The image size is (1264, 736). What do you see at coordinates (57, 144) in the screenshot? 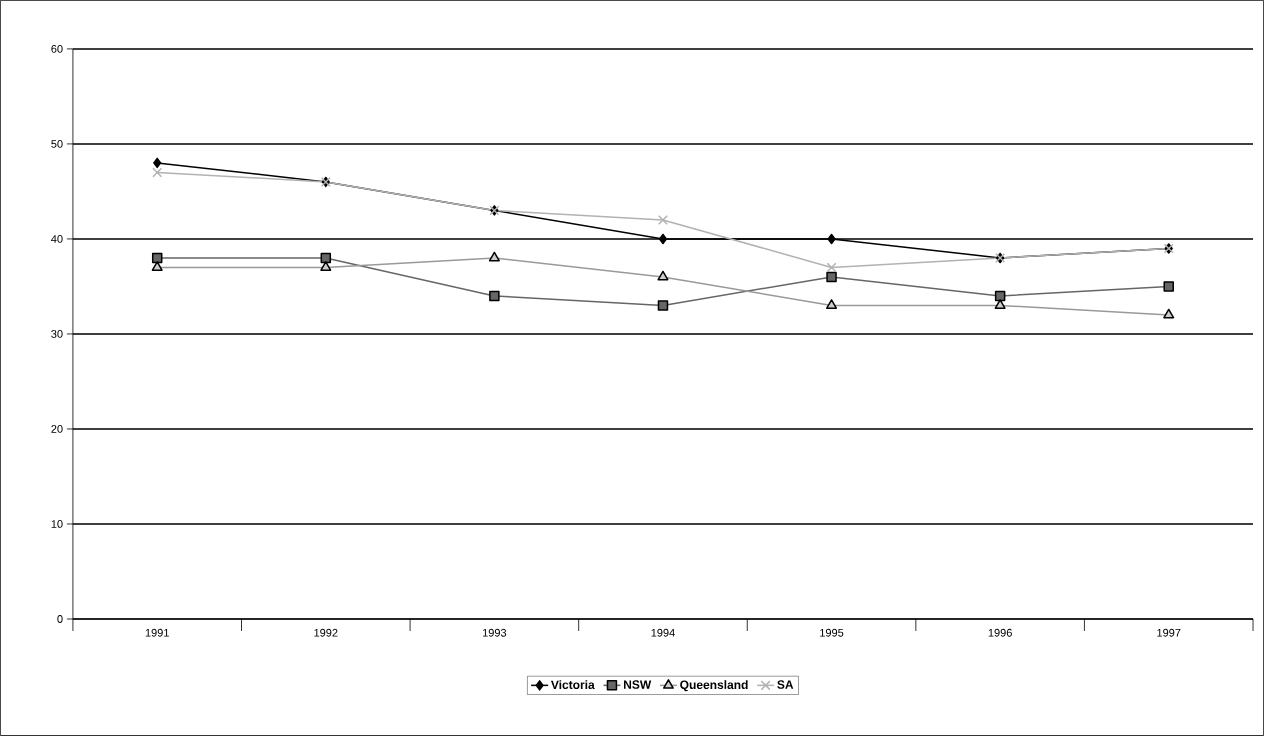
I see `y-tick-label: 50` at bounding box center [57, 144].